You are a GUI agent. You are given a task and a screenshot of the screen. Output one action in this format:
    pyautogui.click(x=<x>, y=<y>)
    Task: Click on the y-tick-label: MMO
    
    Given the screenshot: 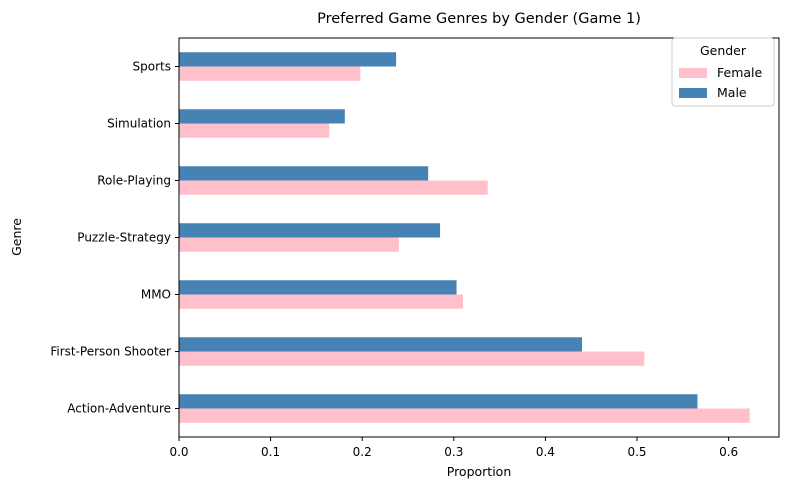 What is the action you would take?
    pyautogui.click(x=156, y=295)
    